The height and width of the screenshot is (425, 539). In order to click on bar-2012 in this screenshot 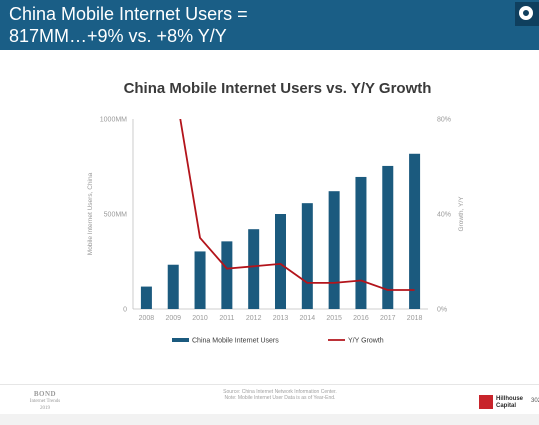, I will do `click(254, 269)`.